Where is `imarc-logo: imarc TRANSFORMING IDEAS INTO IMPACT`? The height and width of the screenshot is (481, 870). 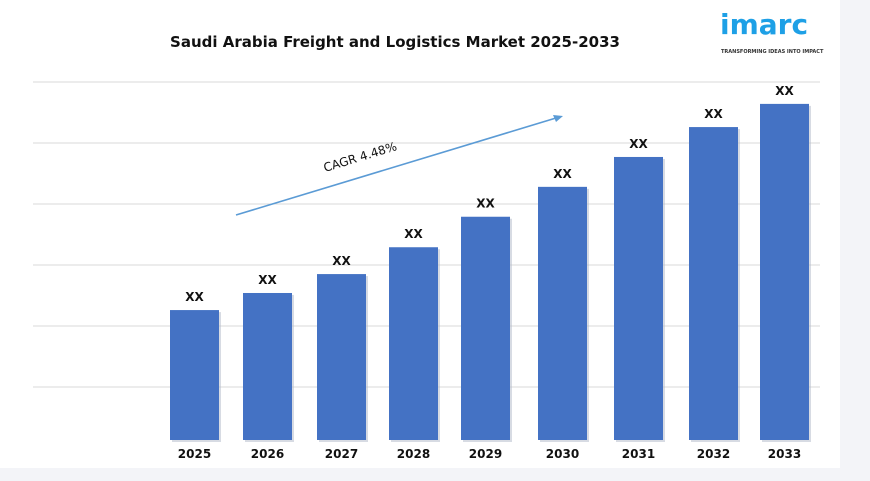 imarc-logo: imarc TRANSFORMING IDEAS INTO IMPACT is located at coordinates (772, 31).